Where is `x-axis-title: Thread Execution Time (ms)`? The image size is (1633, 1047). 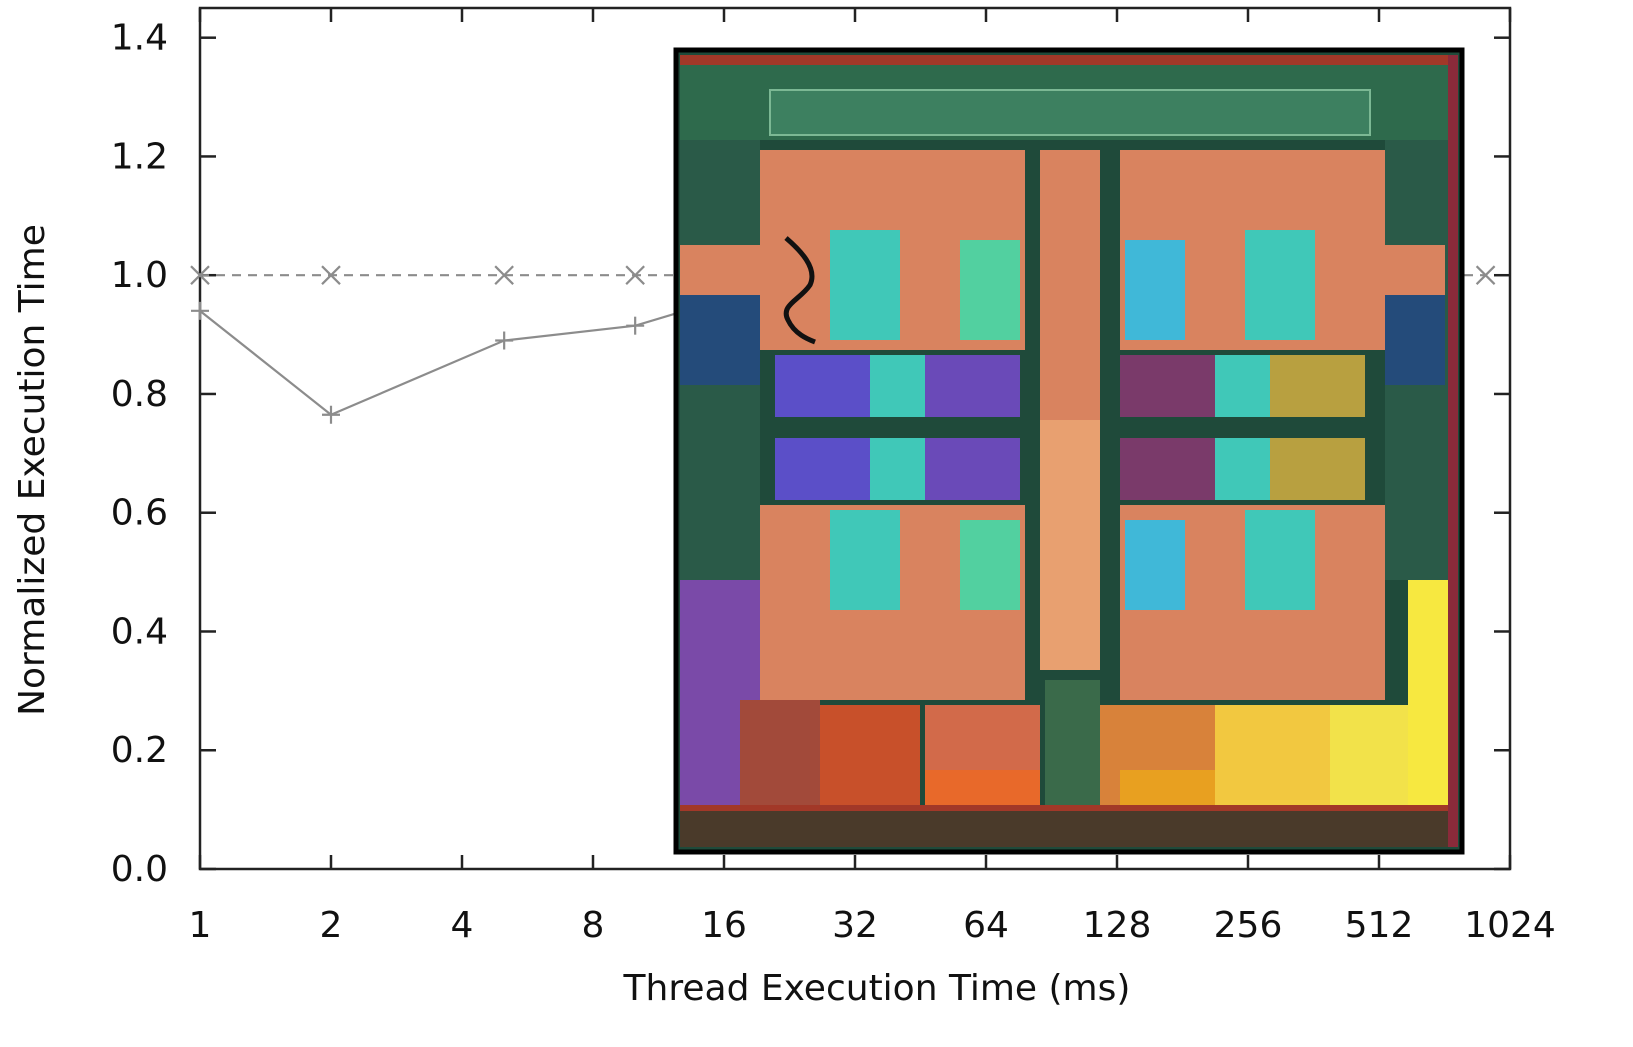 x-axis-title: Thread Execution Time (ms) is located at coordinates (877, 988).